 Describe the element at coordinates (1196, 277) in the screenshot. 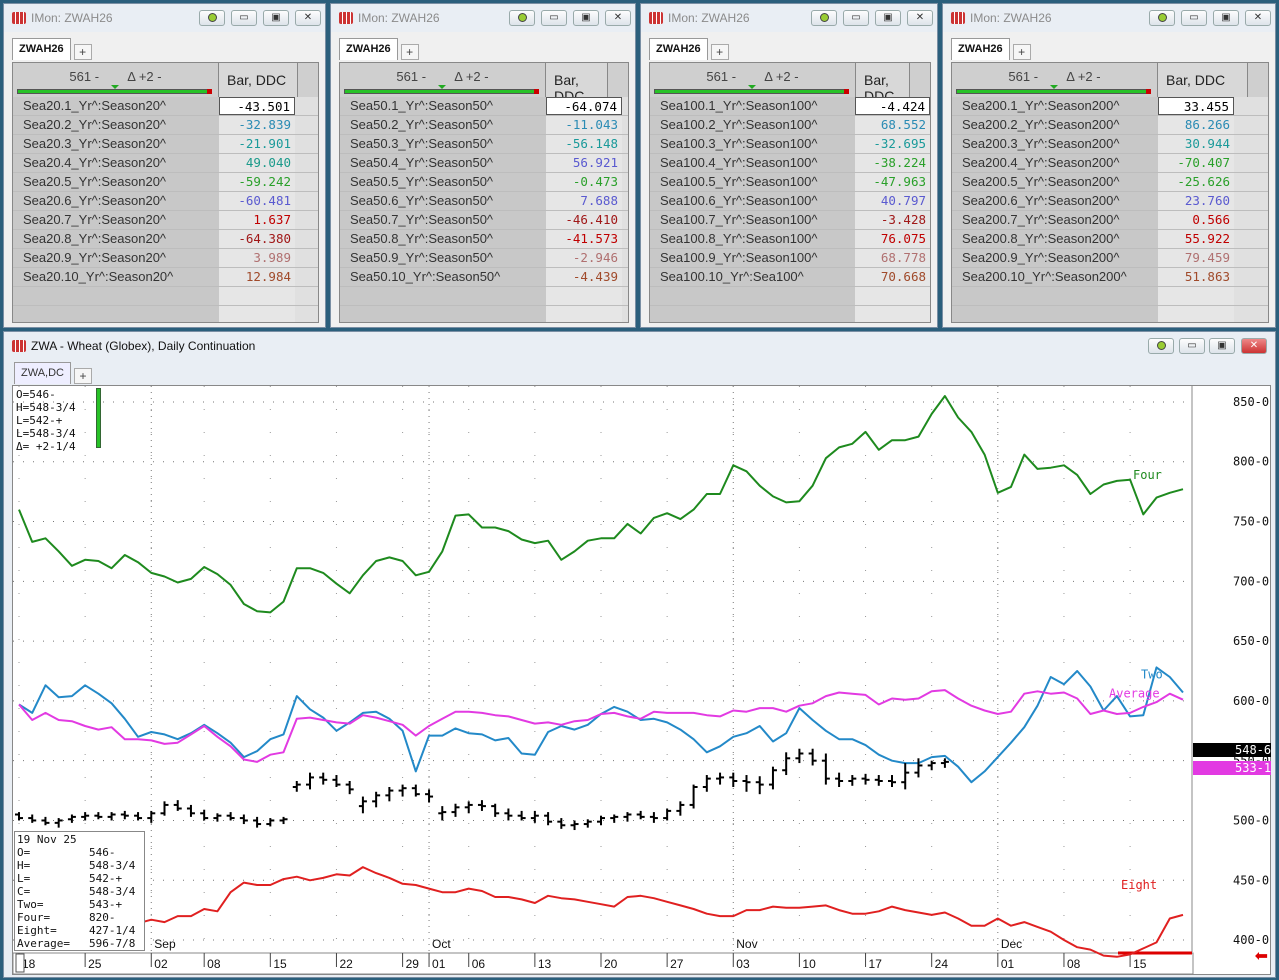

I see `row-value: 51.863` at that location.